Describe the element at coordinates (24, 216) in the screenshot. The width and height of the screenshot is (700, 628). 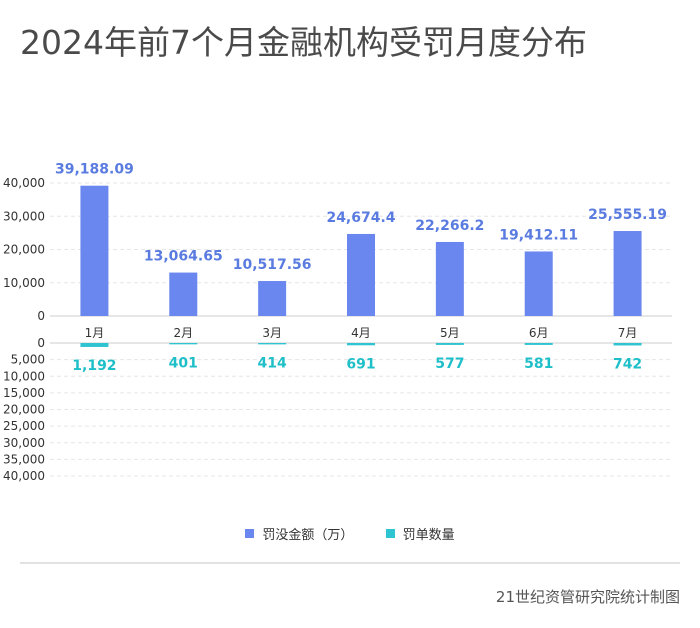
I see `y-tick-label-upper: 30,000` at that location.